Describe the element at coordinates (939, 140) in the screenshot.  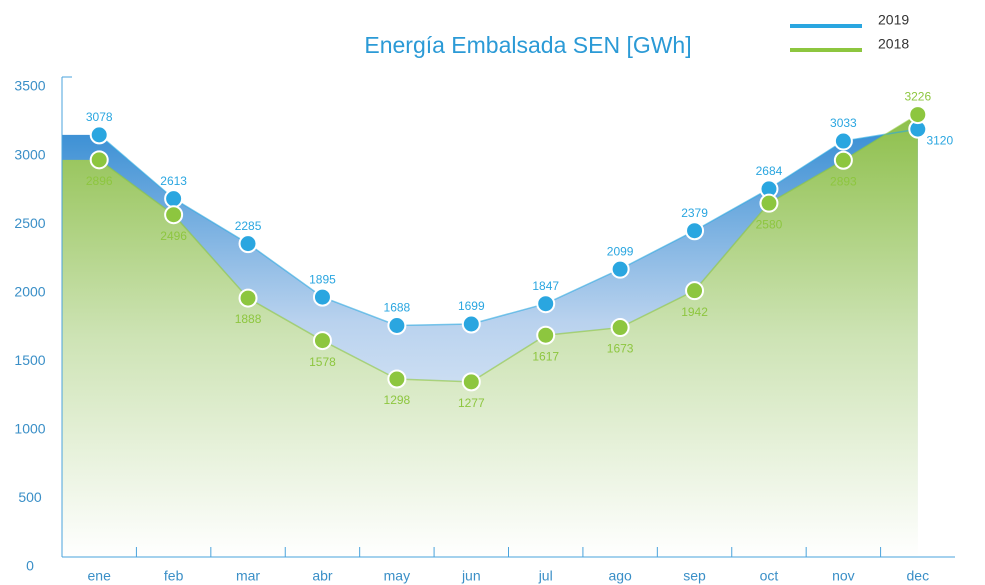
I see `data-label: 3120` at that location.